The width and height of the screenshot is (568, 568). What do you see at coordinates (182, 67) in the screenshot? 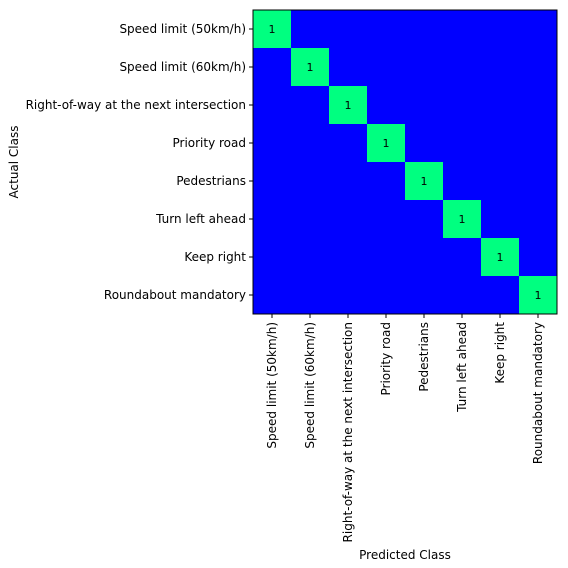
I see `y-tick-label: Speed limit (60km/h)` at bounding box center [182, 67].